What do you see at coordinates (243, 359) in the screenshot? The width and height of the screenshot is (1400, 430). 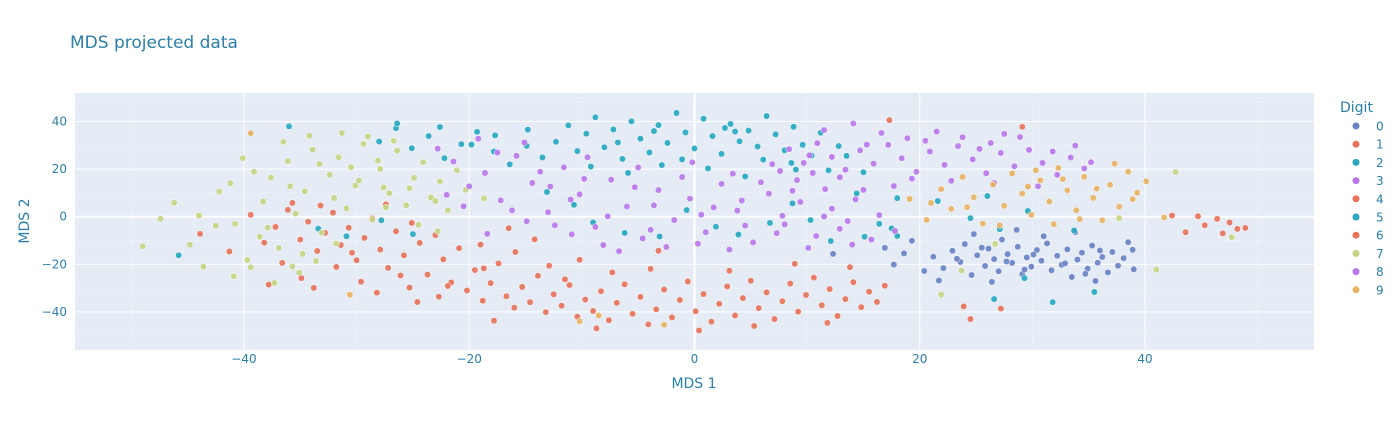 I see `x-tick-label: −40` at bounding box center [243, 359].